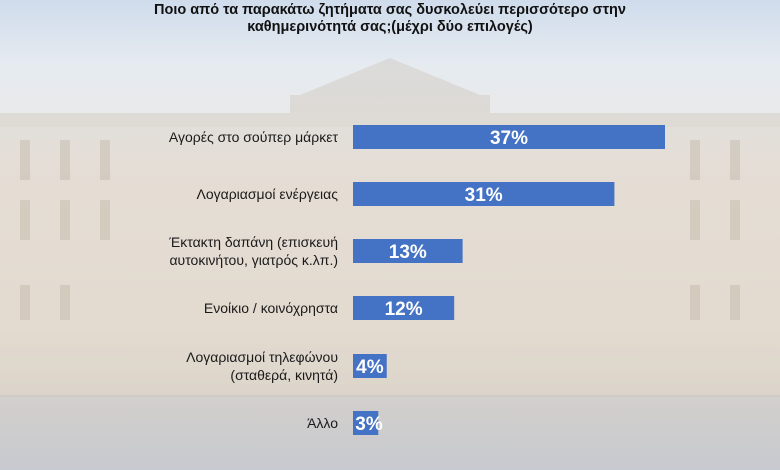 Image resolution: width=780 pixels, height=470 pixels. What do you see at coordinates (253, 260) in the screenshot?
I see `category-label-2-line-1: αυτοκινήτου, γιατρός κ.λπ.)` at bounding box center [253, 260].